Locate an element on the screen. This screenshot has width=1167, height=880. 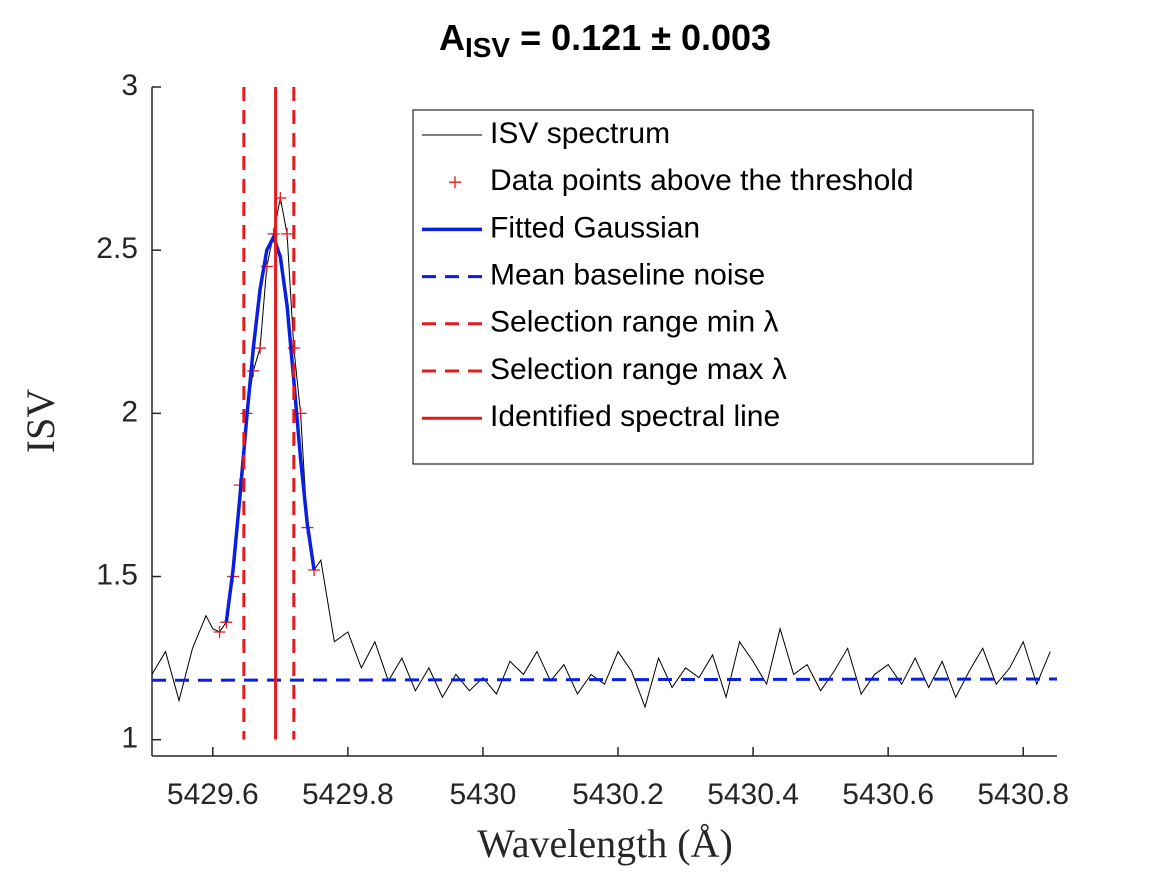
x-tick-label: 5429.8 is located at coordinates (348, 794).